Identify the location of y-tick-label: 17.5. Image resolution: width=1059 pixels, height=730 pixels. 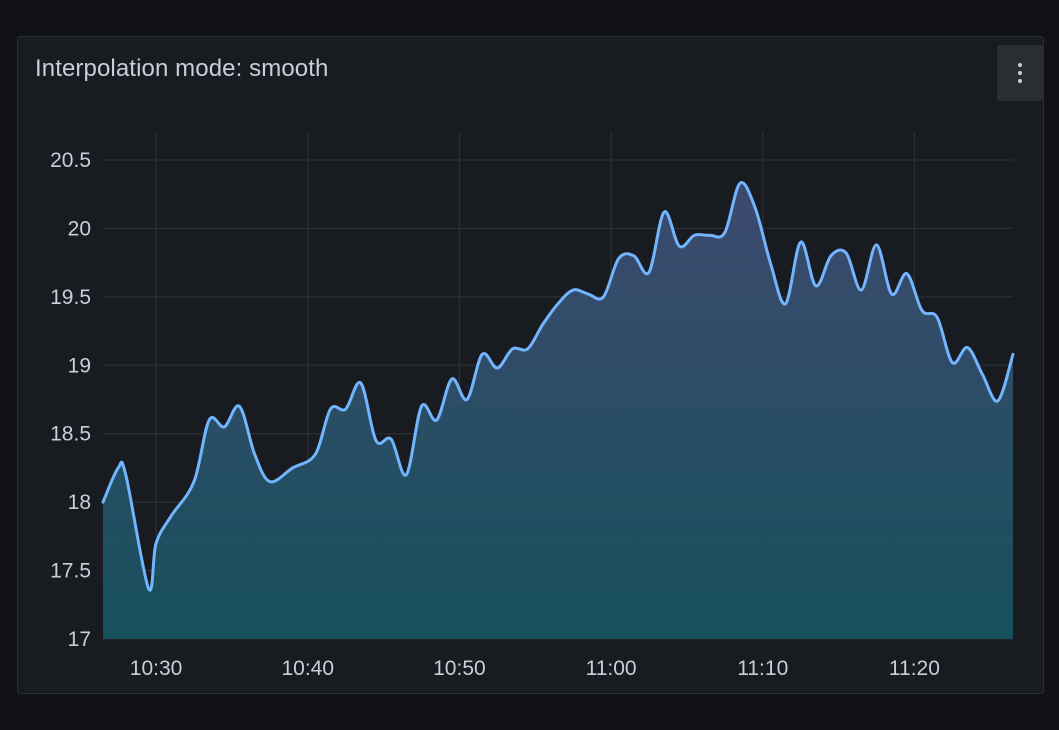
(70, 571).